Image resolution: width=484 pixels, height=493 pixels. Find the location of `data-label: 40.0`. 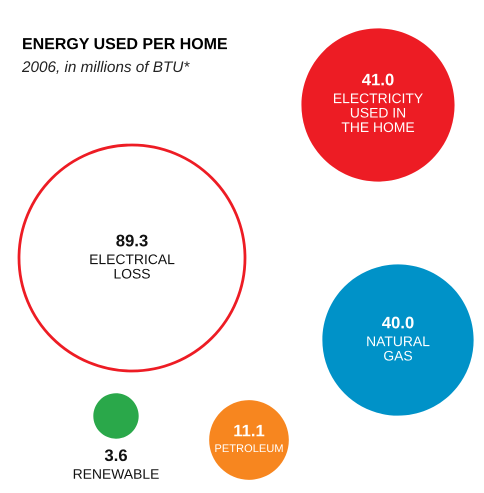

data-label: 40.0 is located at coordinates (398, 322).